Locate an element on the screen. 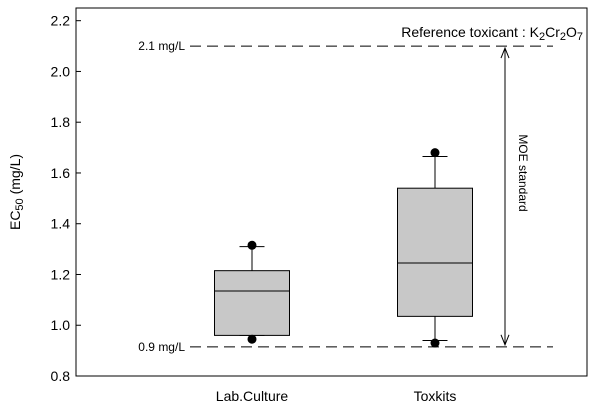 The height and width of the screenshot is (413, 600). y-axis-label: EC50 (mg/L) is located at coordinates (16, 192).